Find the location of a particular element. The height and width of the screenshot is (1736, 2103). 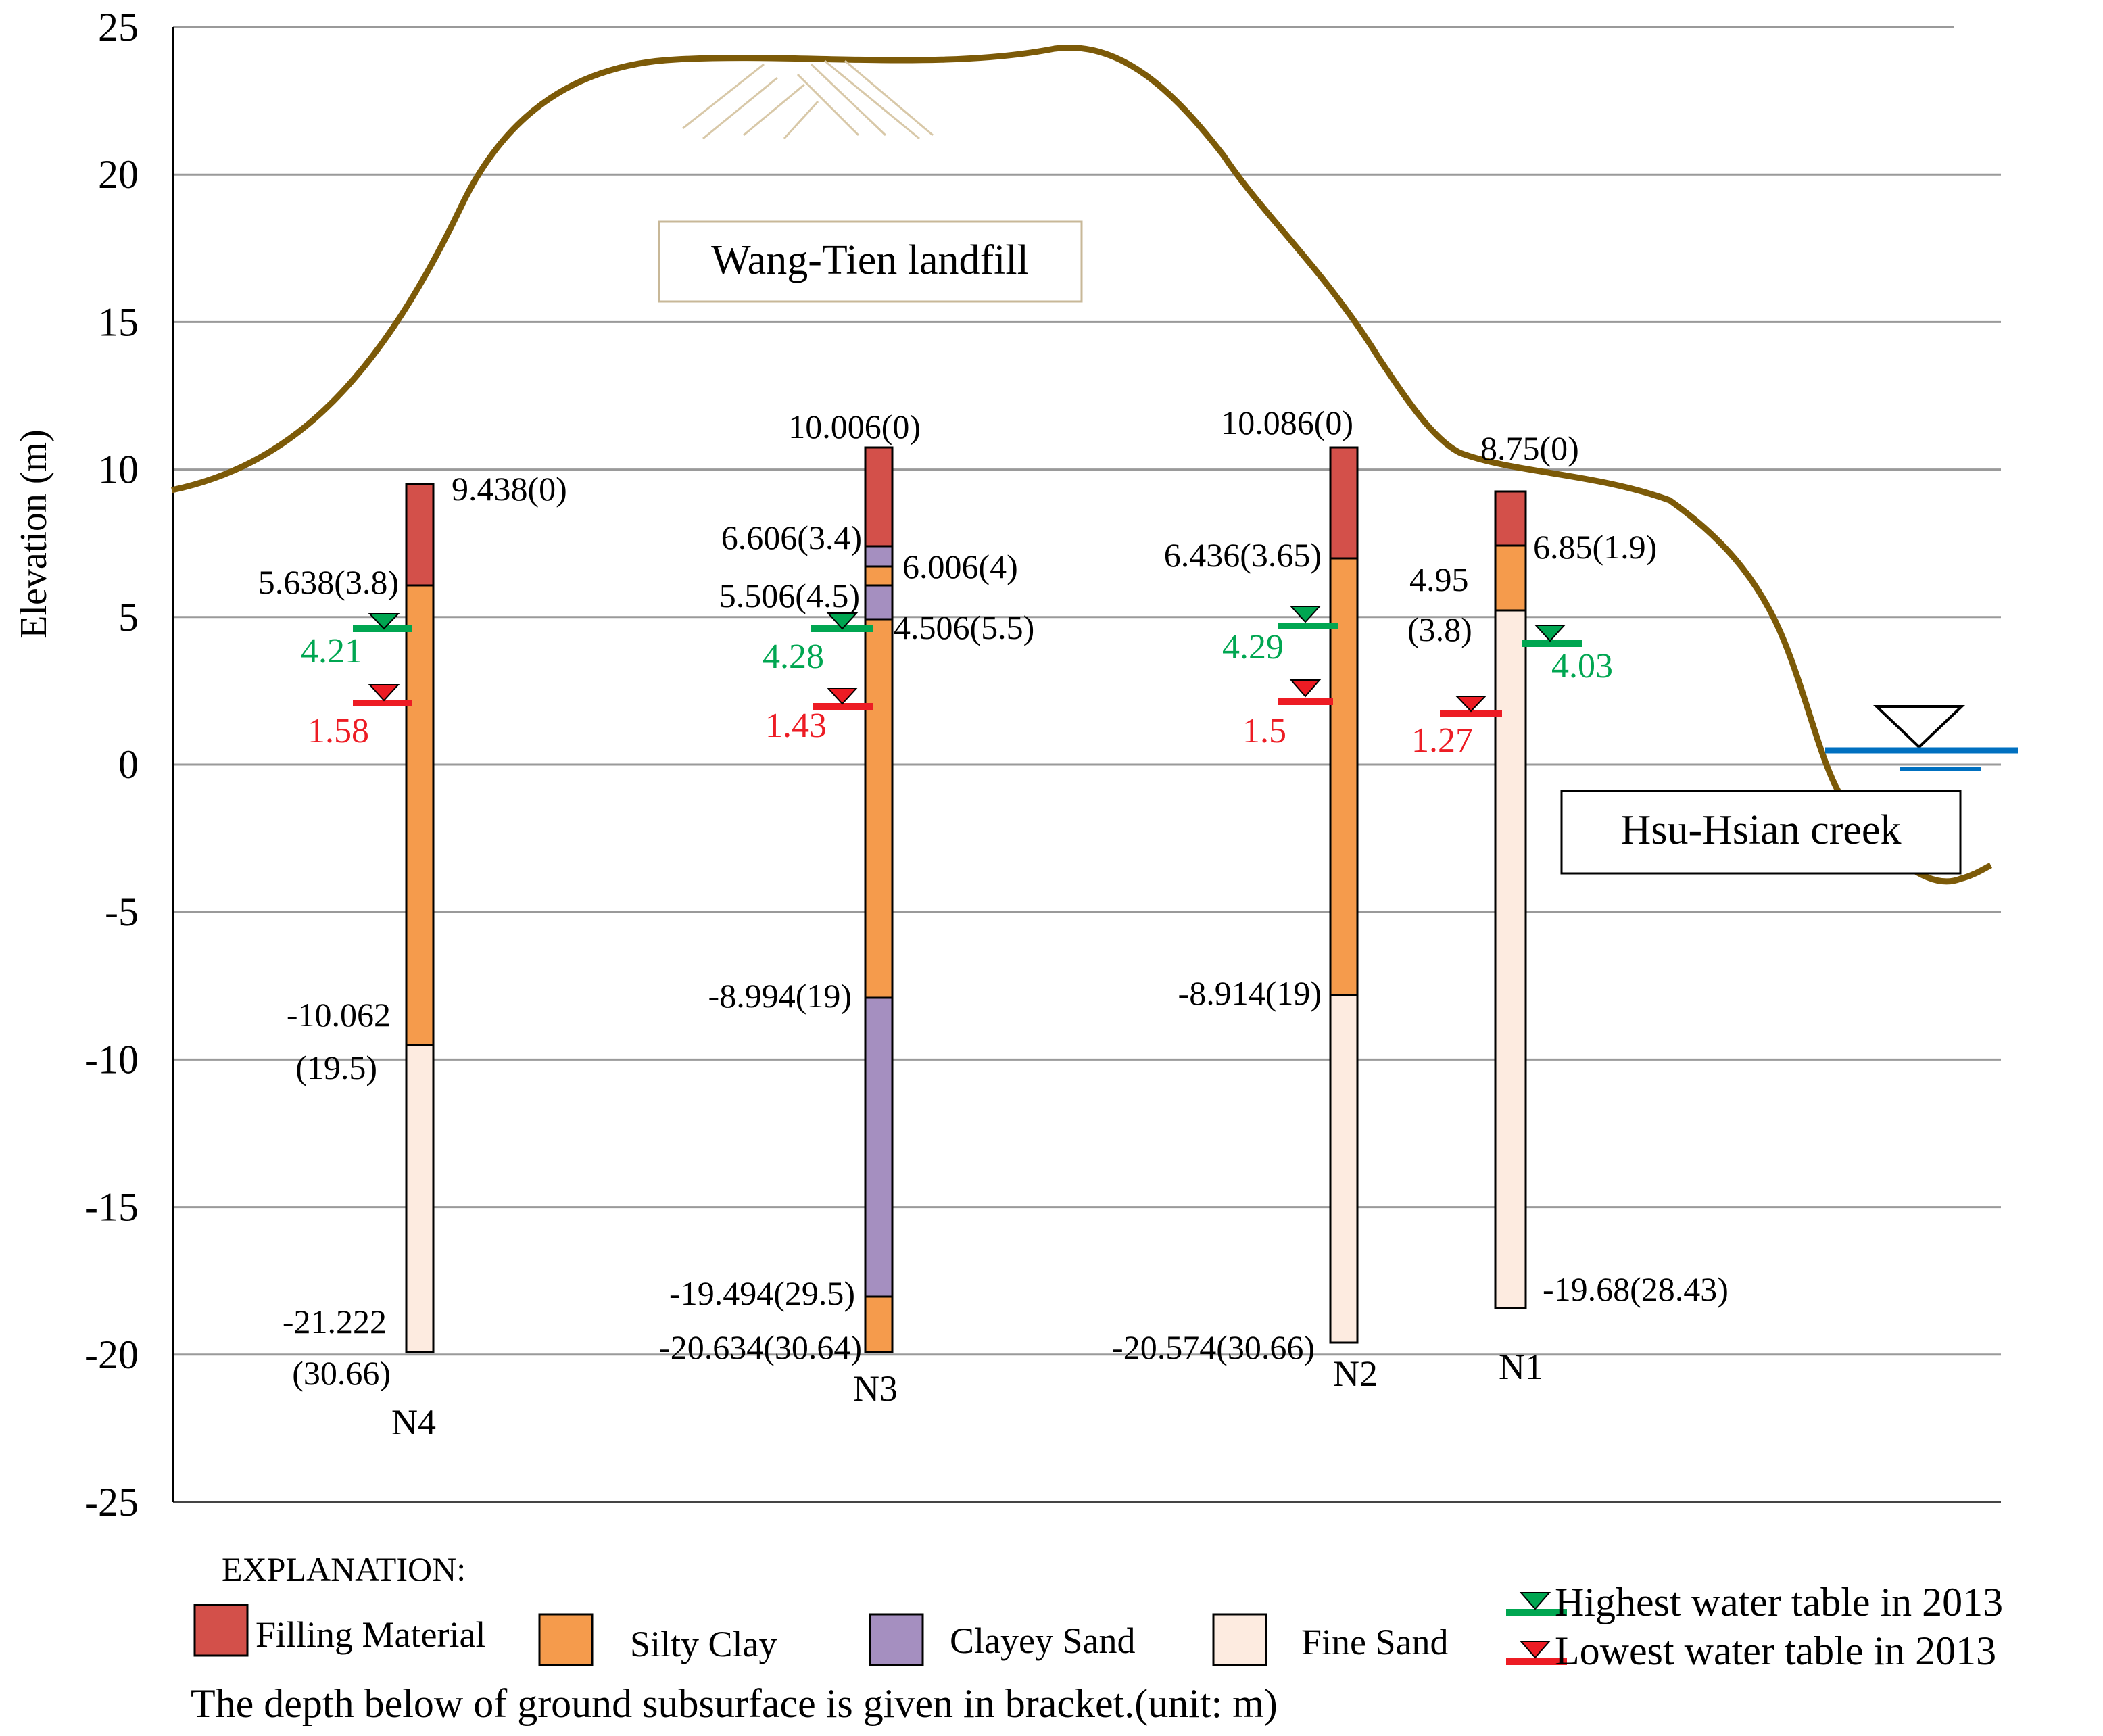

legend-lowest-marker is located at coordinates (1535, 1650).